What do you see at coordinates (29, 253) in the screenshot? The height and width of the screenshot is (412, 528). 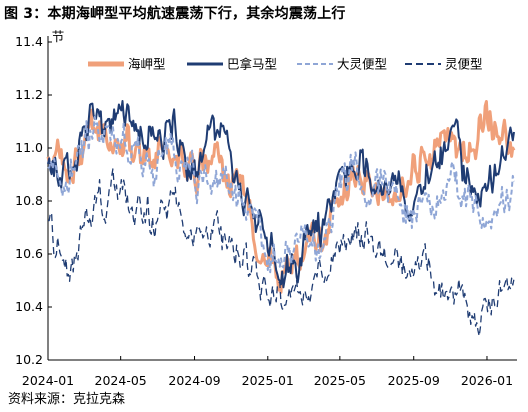 I see `y-tick-label: 10.6` at bounding box center [29, 253].